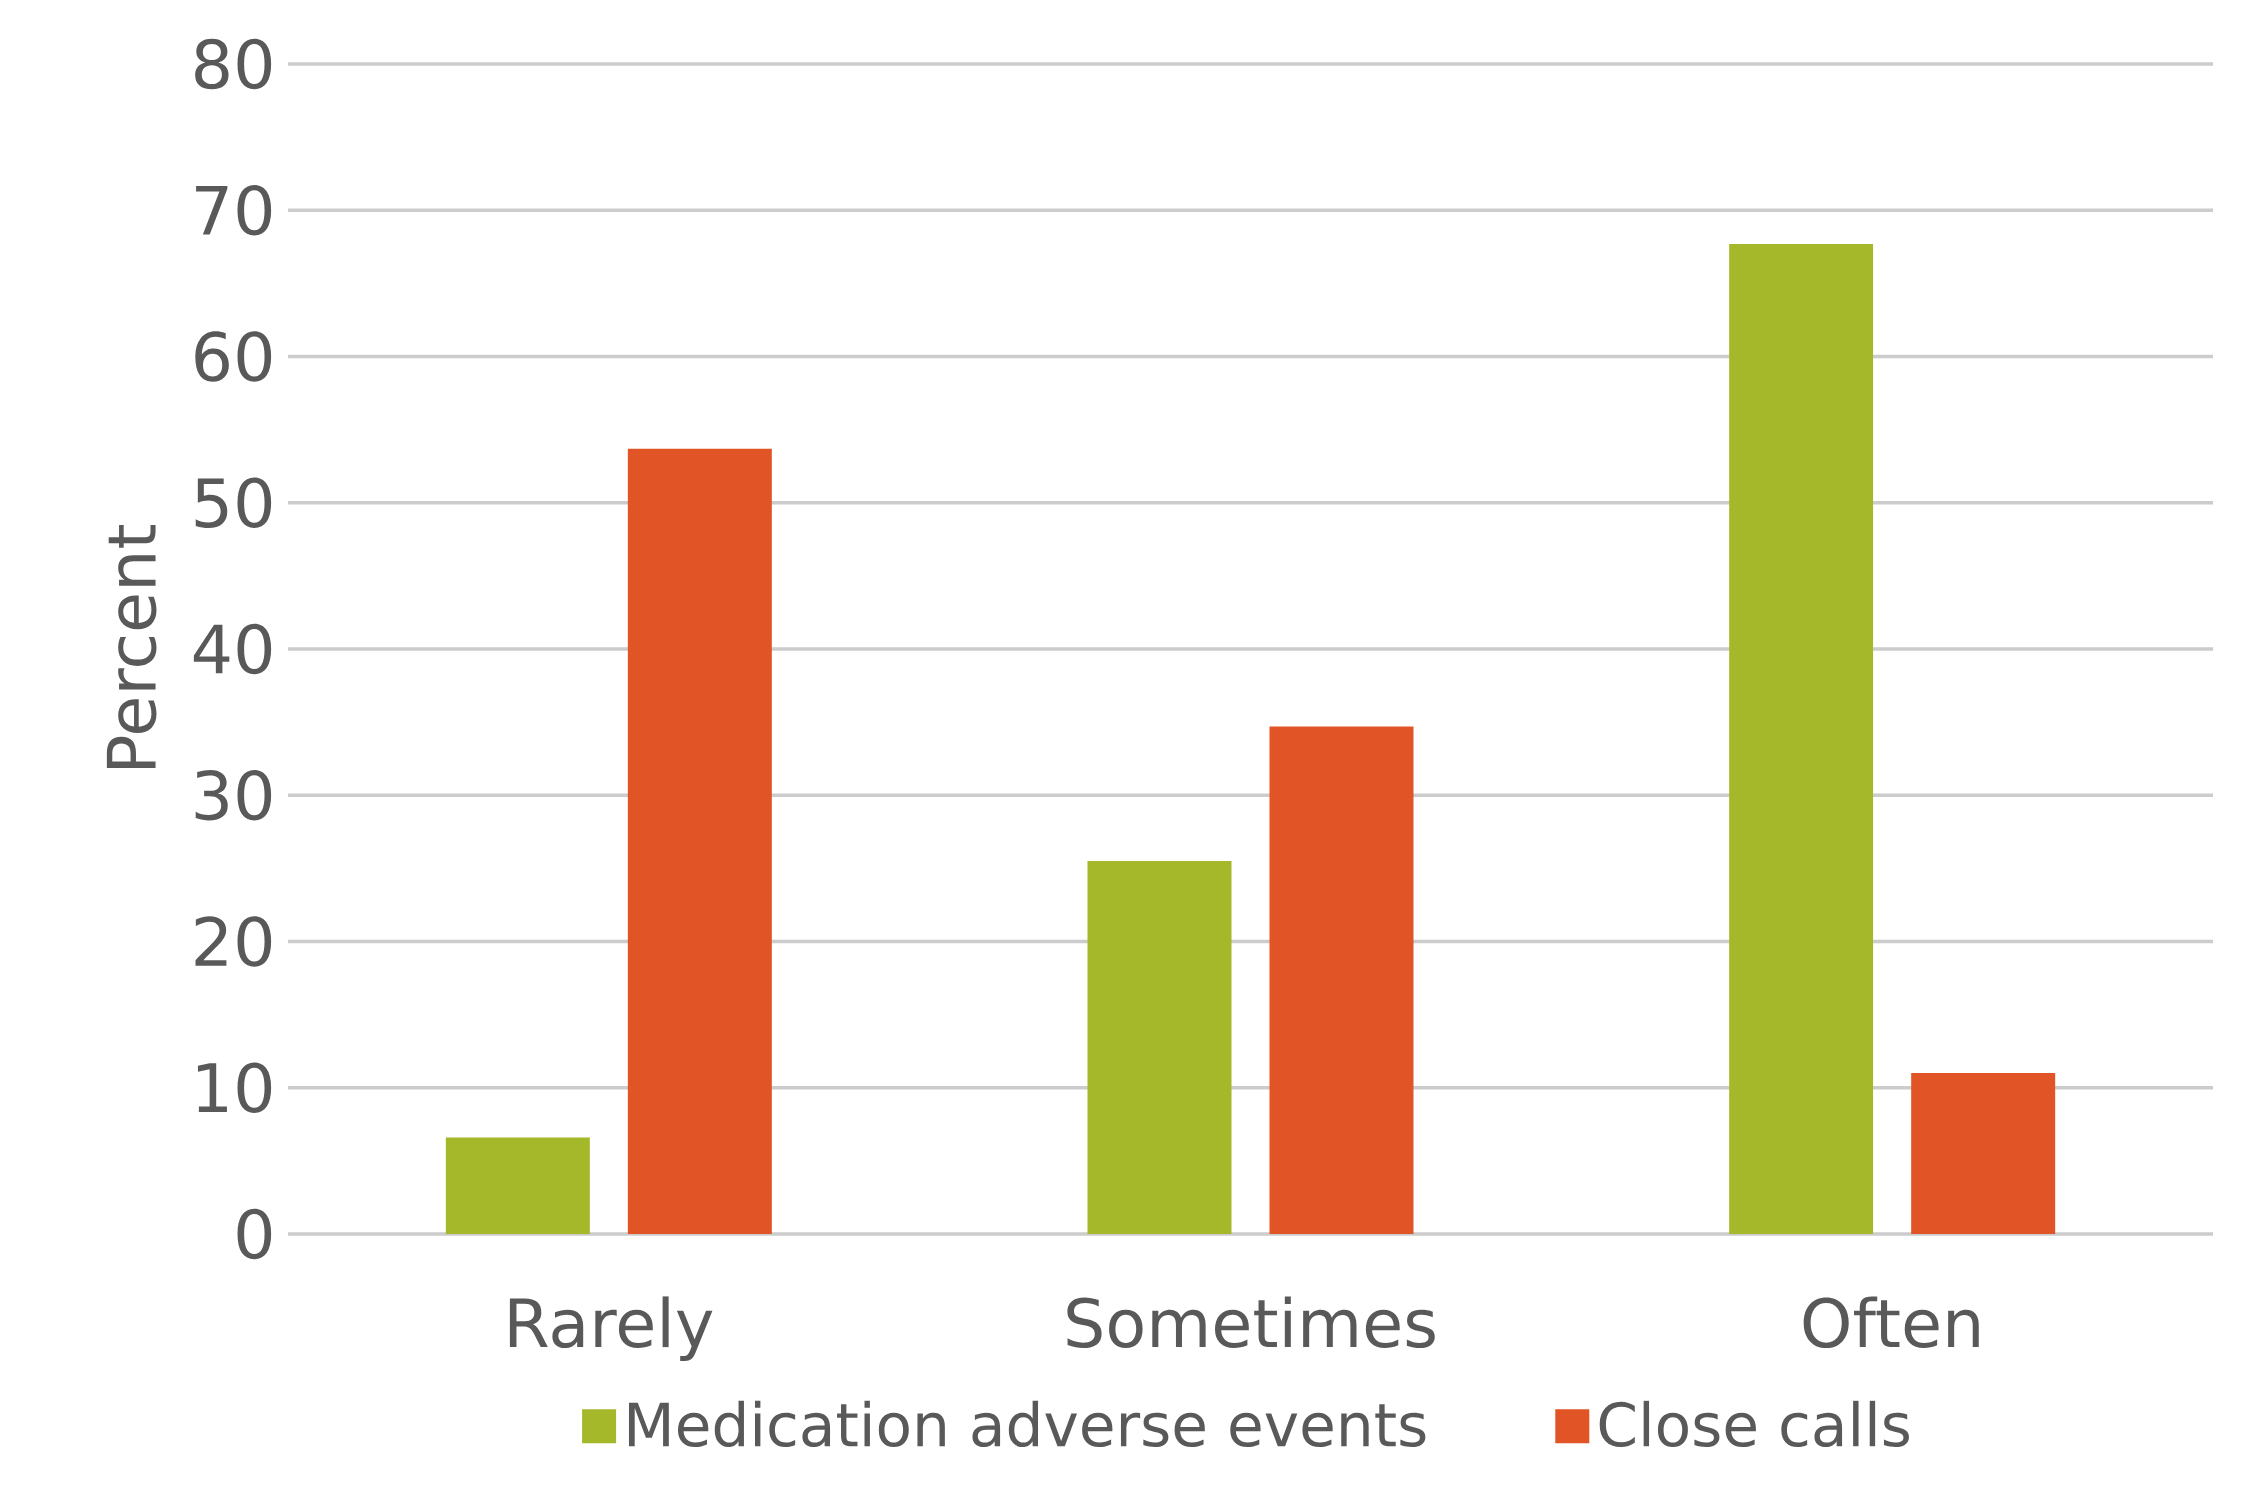 The width and height of the screenshot is (2256, 1505). Describe the element at coordinates (233, 503) in the screenshot. I see `y-tick-label: 50` at that location.